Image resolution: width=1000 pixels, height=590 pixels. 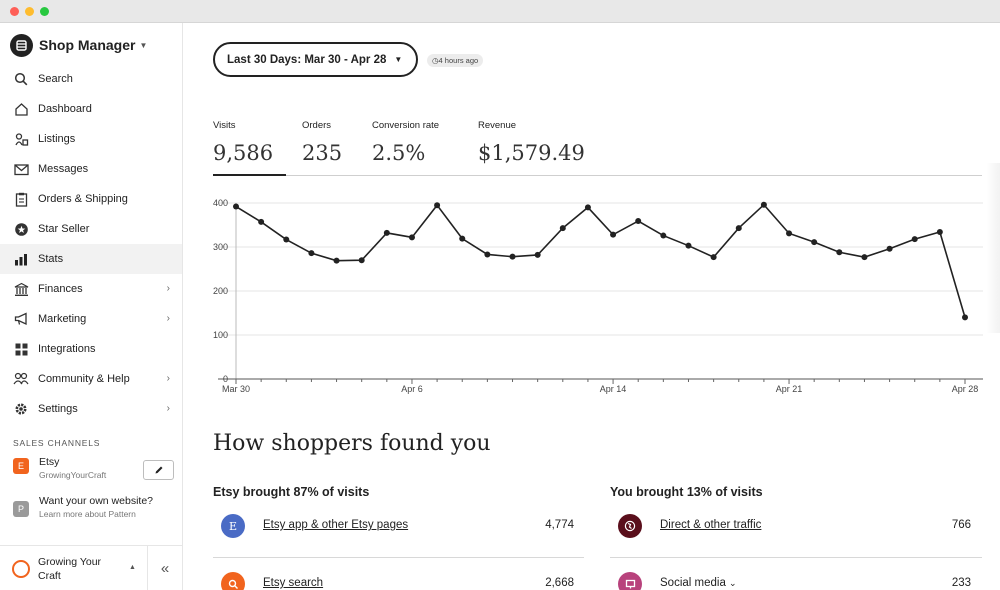 What do you see at coordinates (531, 142) in the screenshot?
I see `metric-revenue: Revenue $1,579.49` at bounding box center [531, 142].